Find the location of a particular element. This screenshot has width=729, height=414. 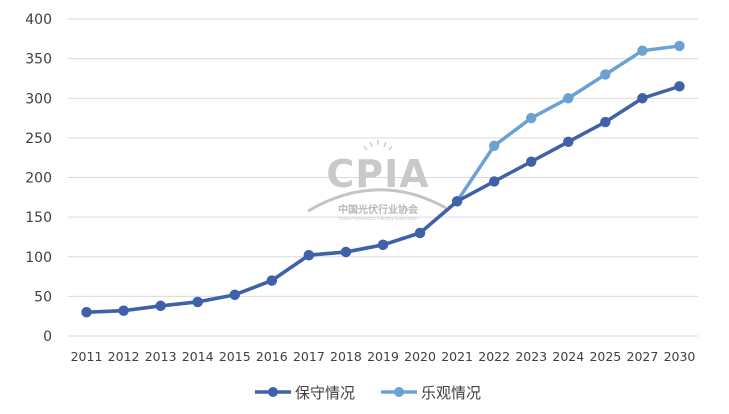

legend-item-0: 保守情况 is located at coordinates (305, 393).